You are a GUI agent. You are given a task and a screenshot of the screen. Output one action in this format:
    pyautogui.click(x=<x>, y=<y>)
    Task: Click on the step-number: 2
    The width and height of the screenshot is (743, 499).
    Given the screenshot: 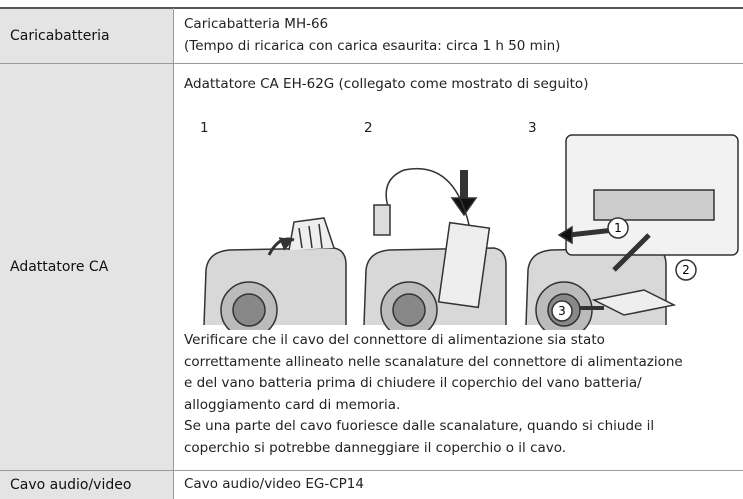 What is the action you would take?
    pyautogui.click(x=368, y=128)
    